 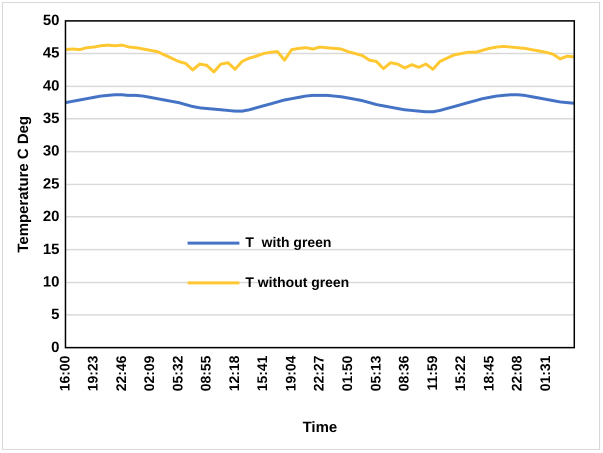 What do you see at coordinates (92, 373) in the screenshot?
I see `x-tick-label: 19:23` at bounding box center [92, 373].